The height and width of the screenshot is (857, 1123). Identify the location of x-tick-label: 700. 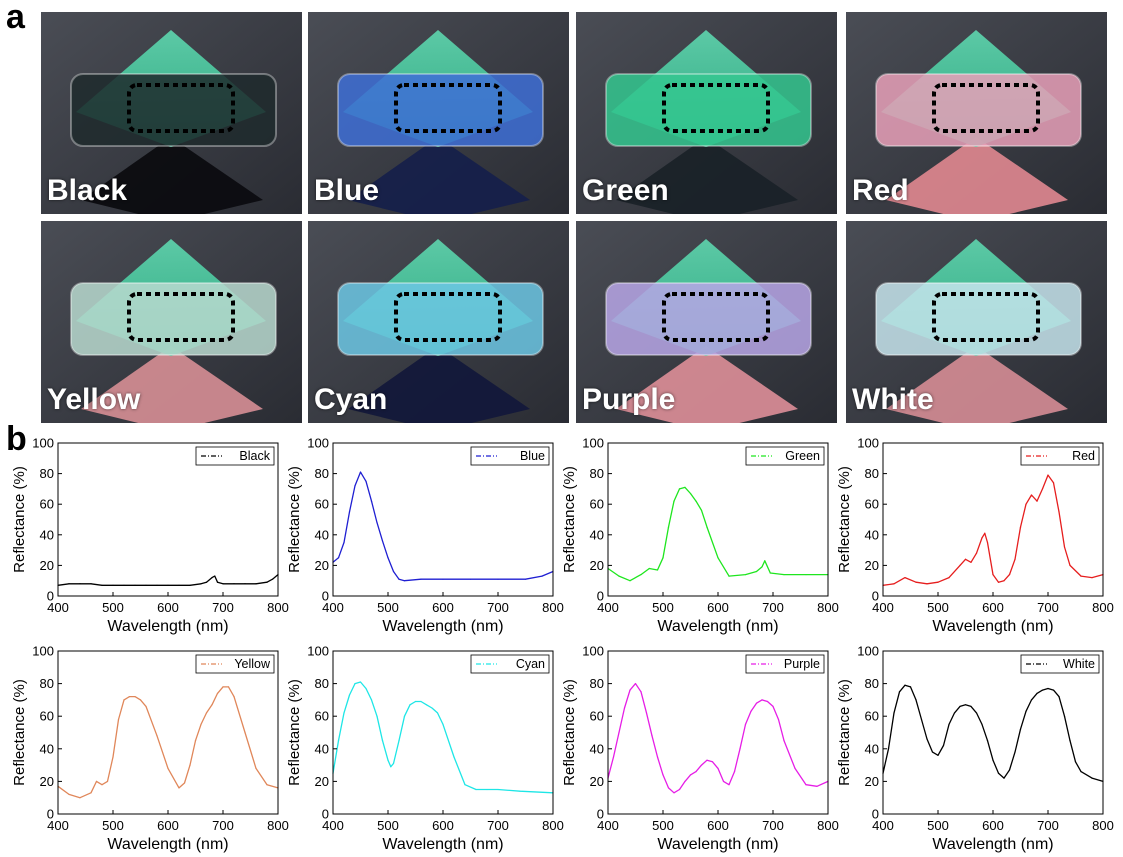
(498, 825).